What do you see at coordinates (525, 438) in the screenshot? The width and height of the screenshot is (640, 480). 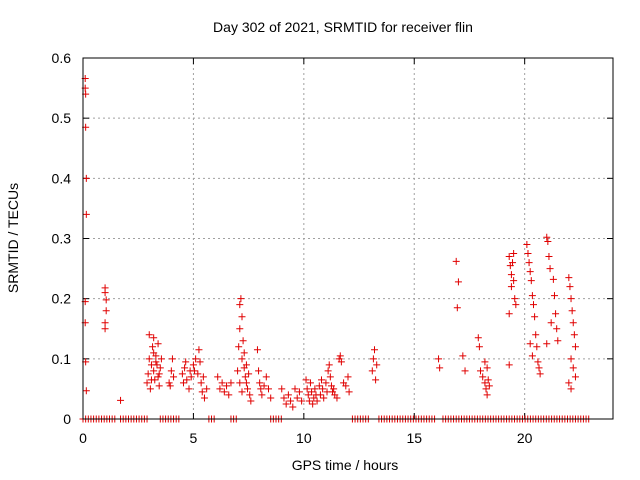 I see `x-tick-label: 20` at bounding box center [525, 438].